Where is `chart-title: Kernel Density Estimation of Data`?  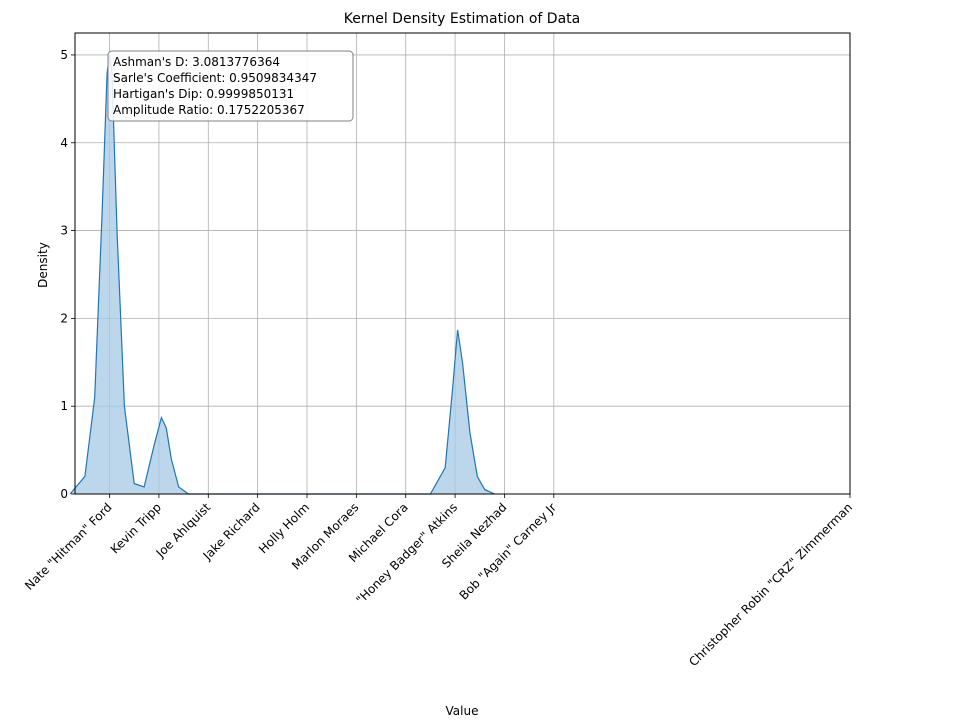 chart-title: Kernel Density Estimation of Data is located at coordinates (462, 19).